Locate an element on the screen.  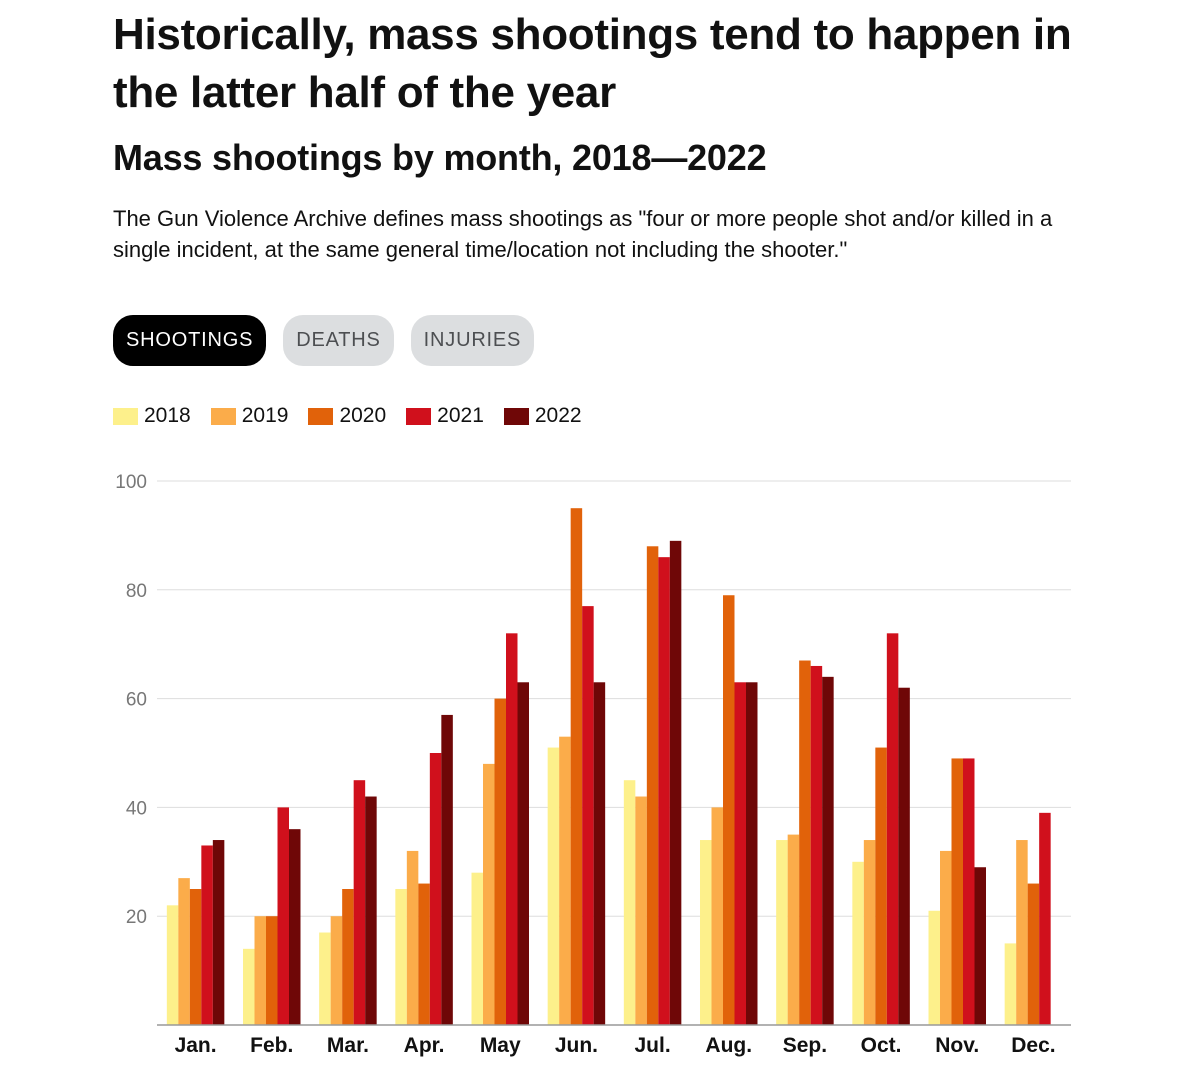
bar-group-aug is located at coordinates (729, 810).